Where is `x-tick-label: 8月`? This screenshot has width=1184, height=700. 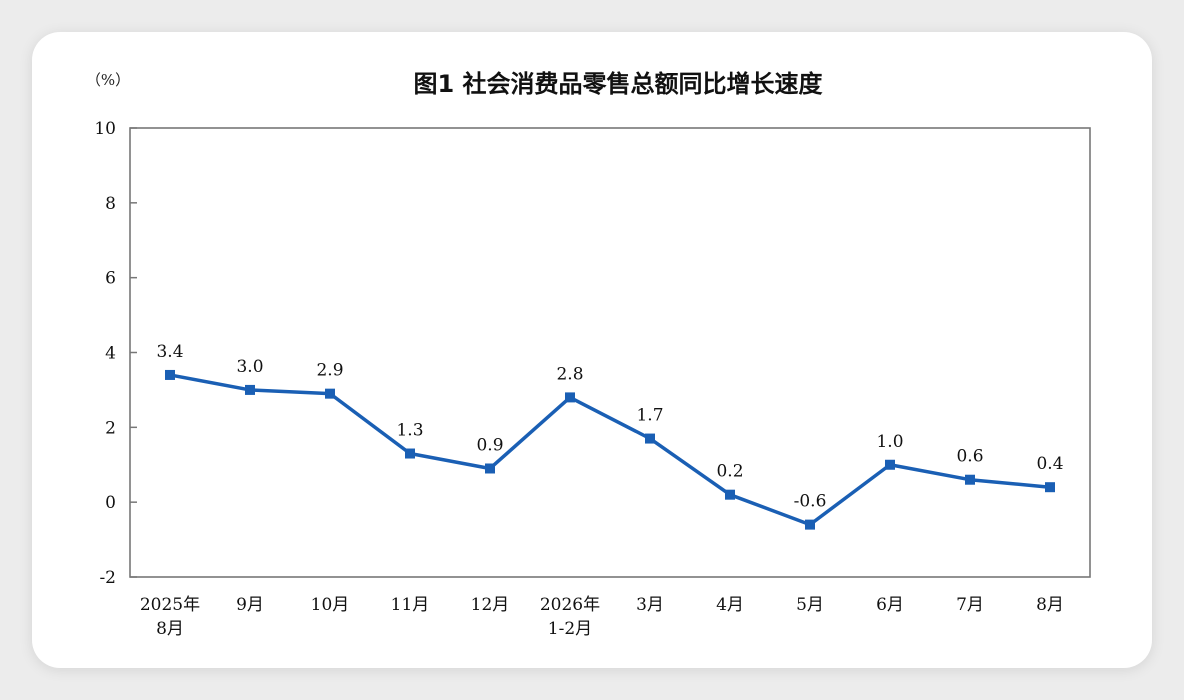 x-tick-label: 8月 is located at coordinates (1050, 605).